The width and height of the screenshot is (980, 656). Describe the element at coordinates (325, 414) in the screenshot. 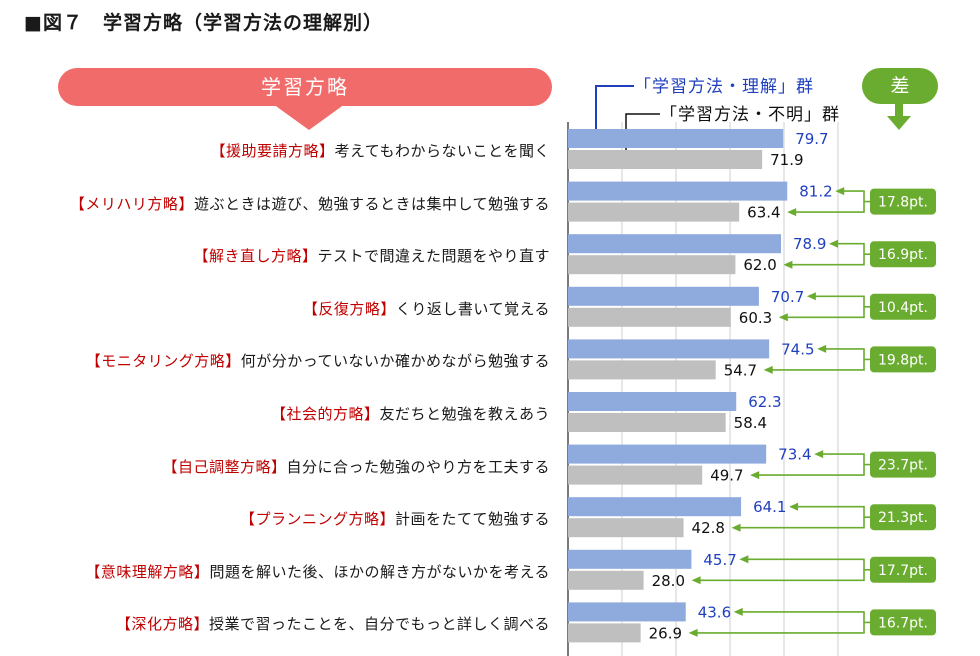

I see `strategy-name: 【社会的方略】` at that location.